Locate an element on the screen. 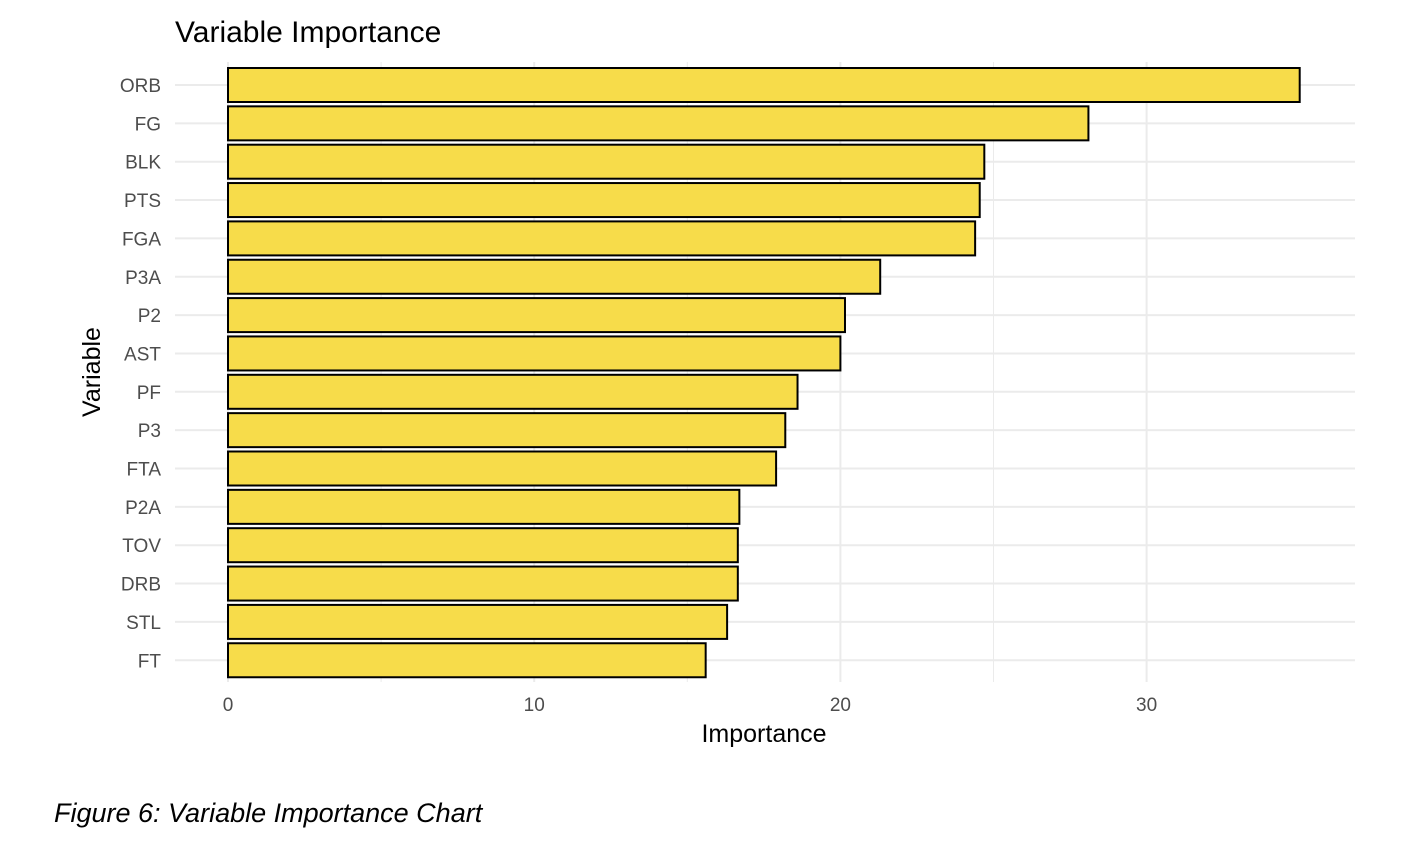 The image size is (1416, 860). bar-orb is located at coordinates (764, 85).